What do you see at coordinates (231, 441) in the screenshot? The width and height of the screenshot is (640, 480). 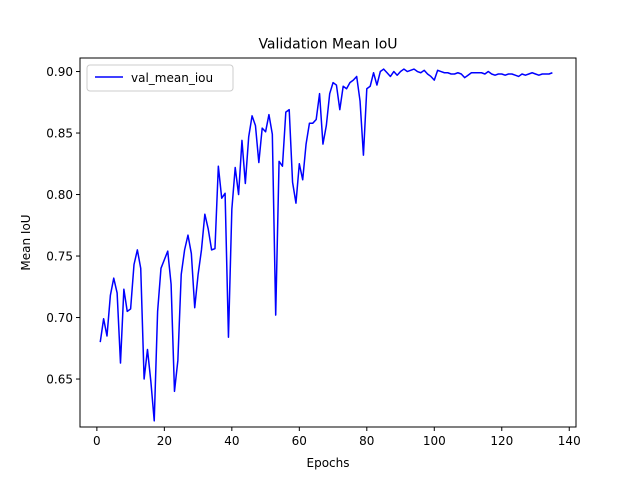 I see `x-tick-label: 40` at bounding box center [231, 441].